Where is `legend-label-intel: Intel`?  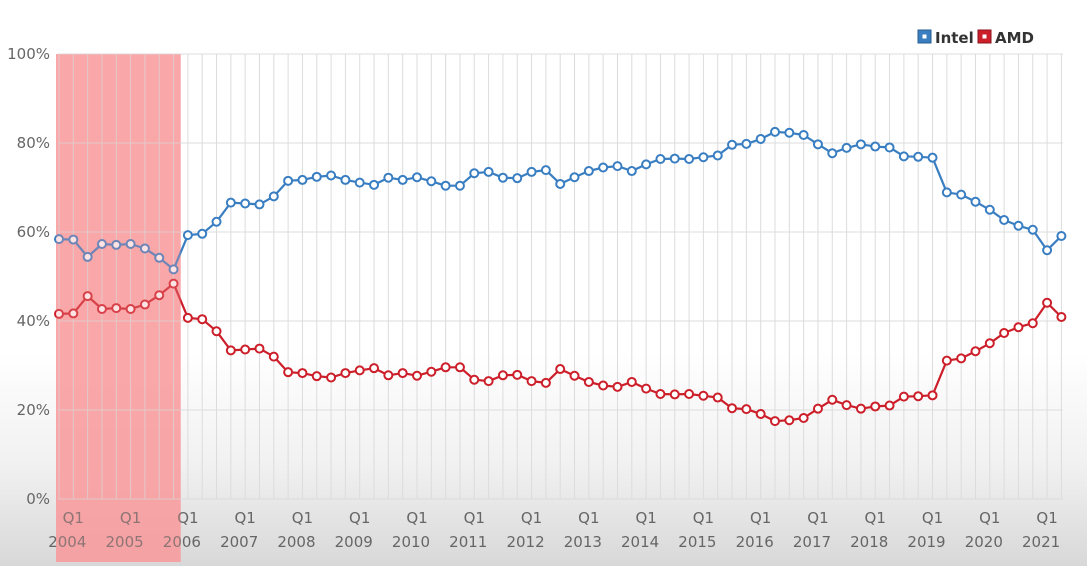 legend-label-intel: Intel is located at coordinates (954, 38).